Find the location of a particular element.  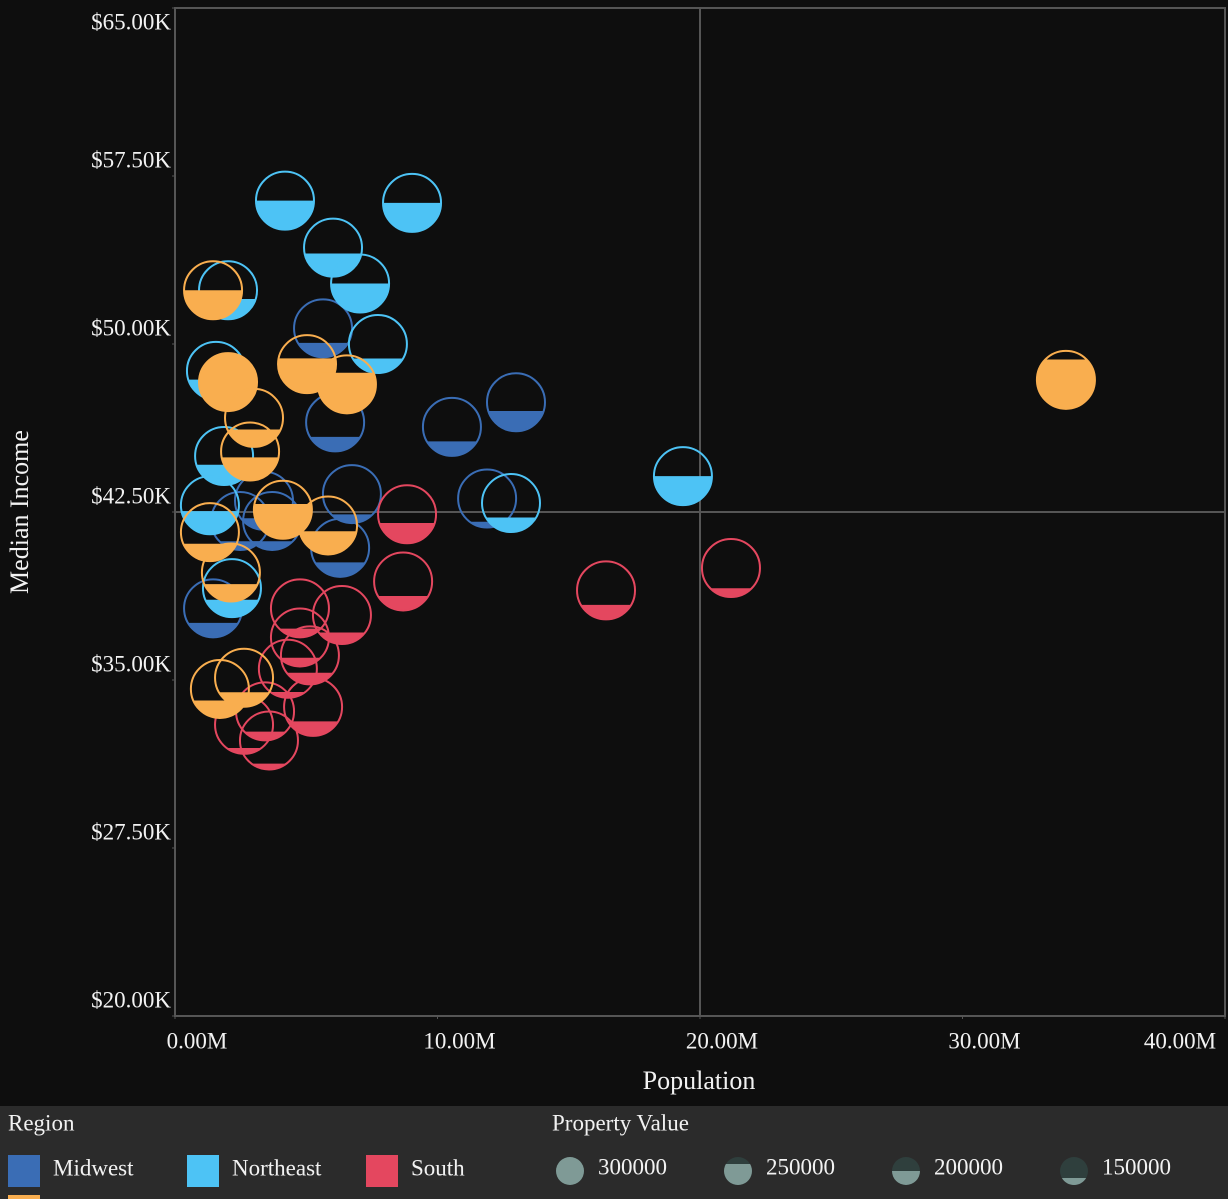

size-legend-label: 200000 is located at coordinates (968, 1166).